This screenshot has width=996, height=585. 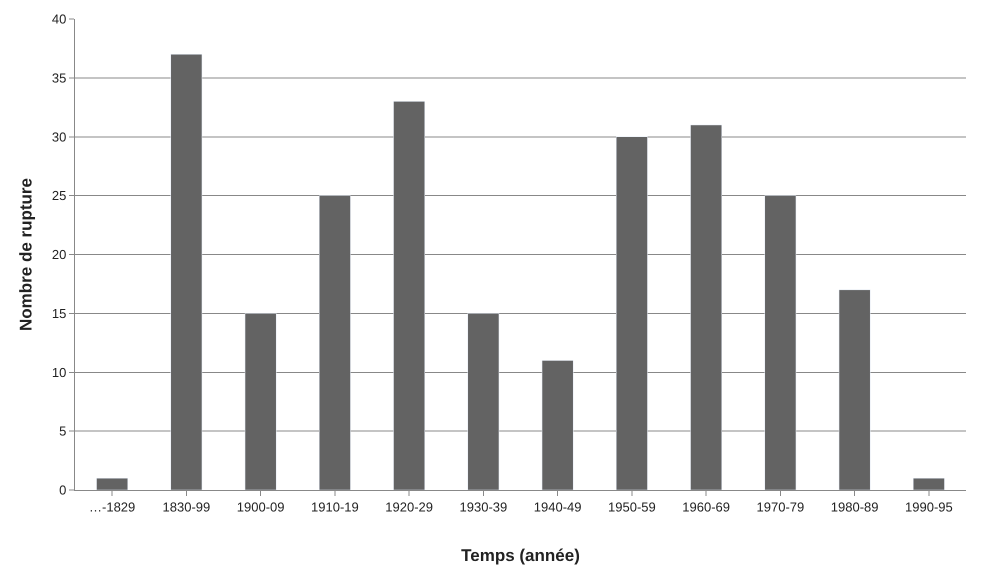 What do you see at coordinates (558, 507) in the screenshot?
I see `x-tick-label: 1940-49` at bounding box center [558, 507].